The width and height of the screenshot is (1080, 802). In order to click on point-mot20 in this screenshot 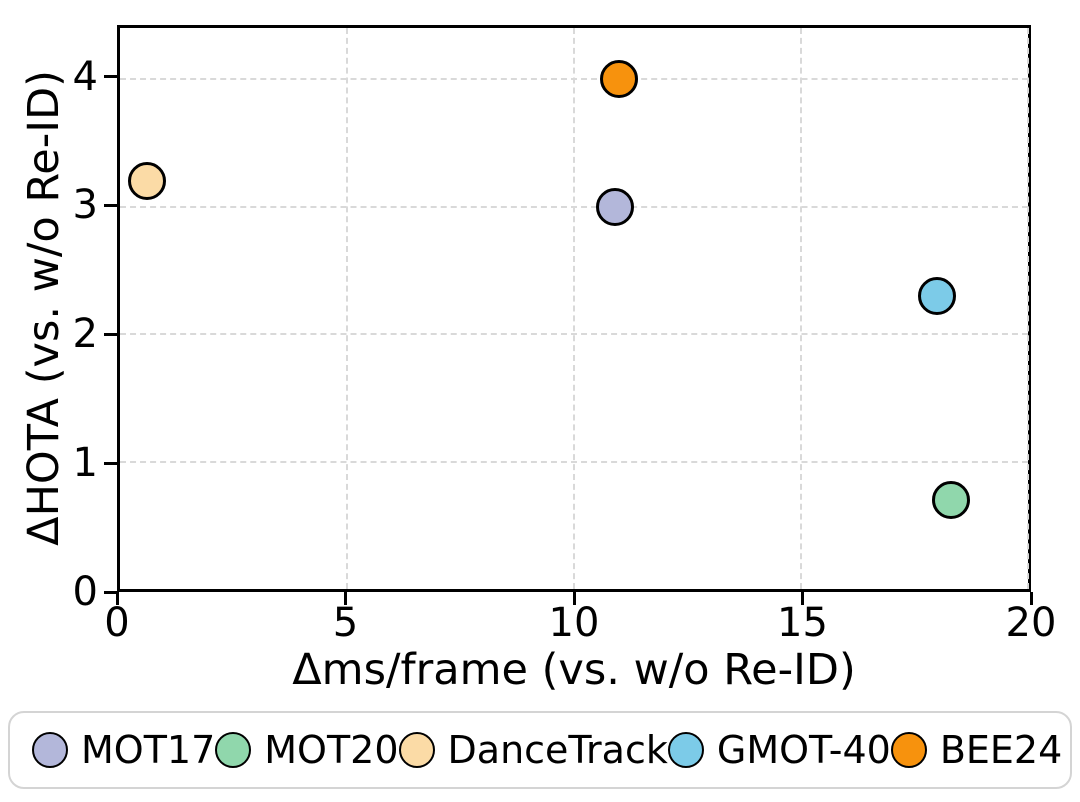, I will do `click(950, 499)`.